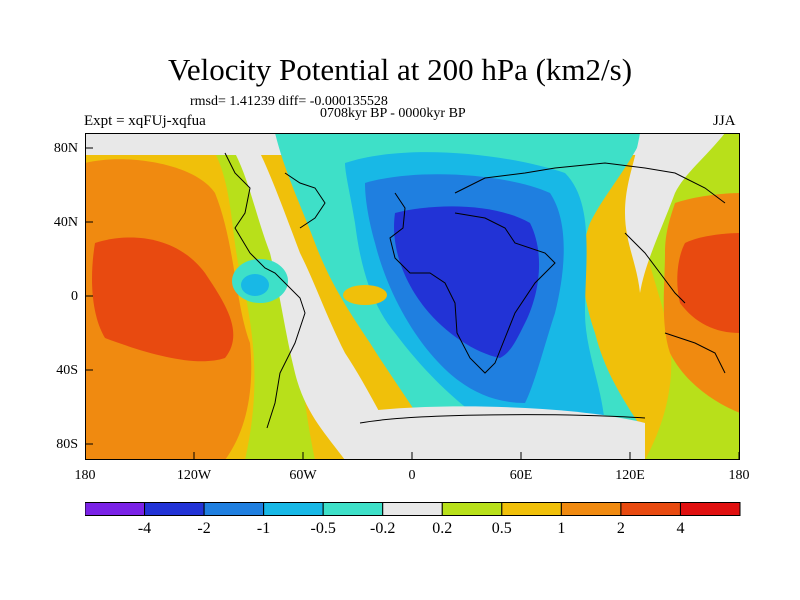 The image size is (800, 600). Describe the element at coordinates (65, 148) in the screenshot. I see `lat-label-80n: 80N` at that location.